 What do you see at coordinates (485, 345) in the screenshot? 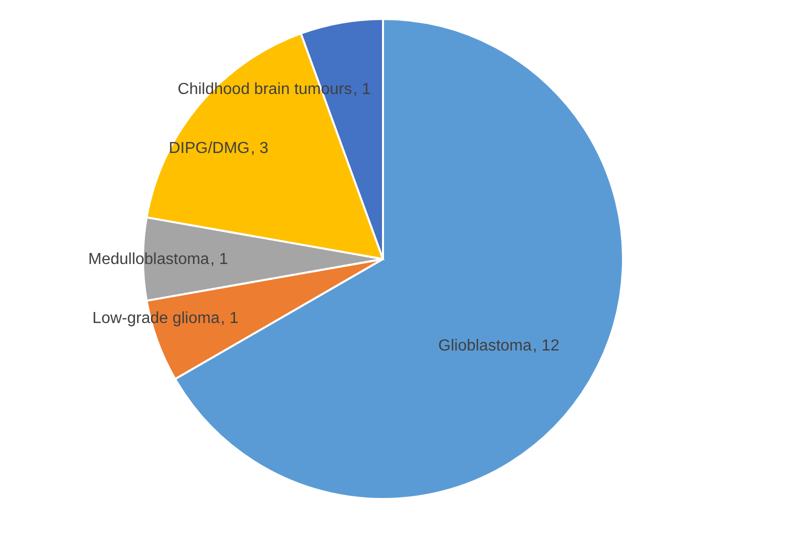
I see `slice-label: Glioblastoma` at bounding box center [485, 345].